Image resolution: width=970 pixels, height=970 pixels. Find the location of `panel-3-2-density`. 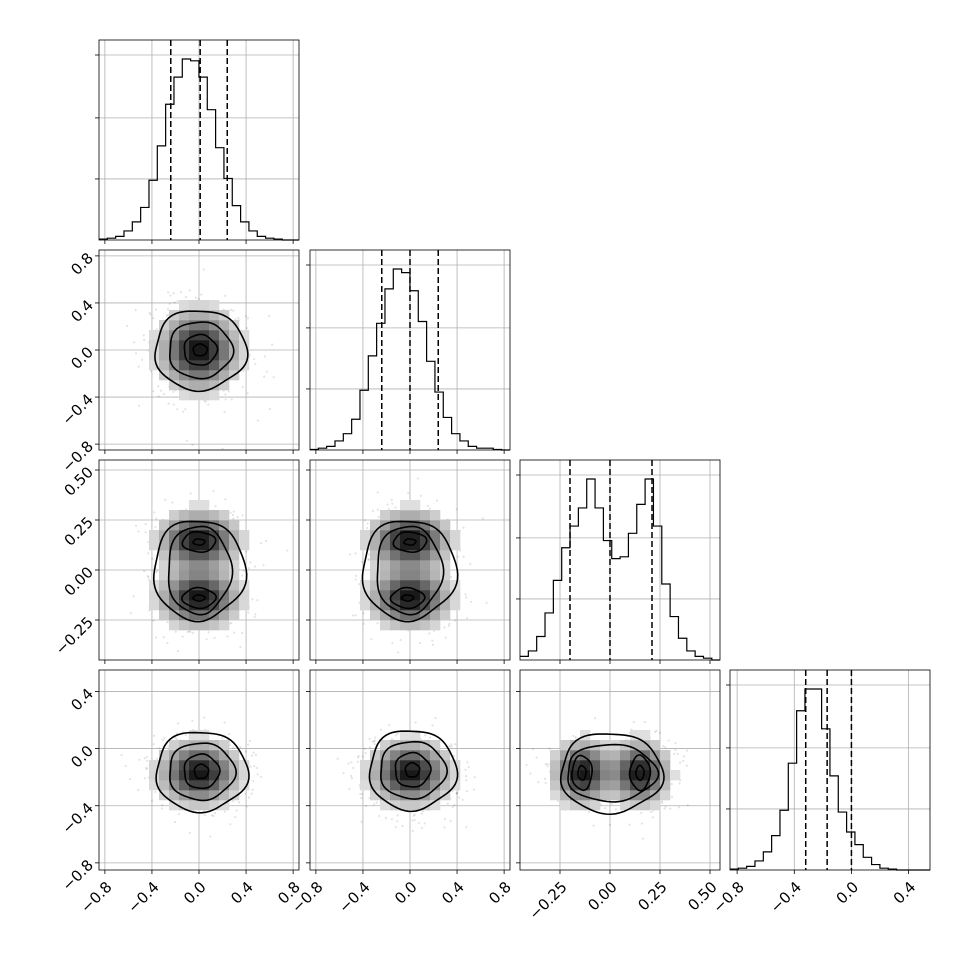

panel-3-2-density is located at coordinates (410, 565).